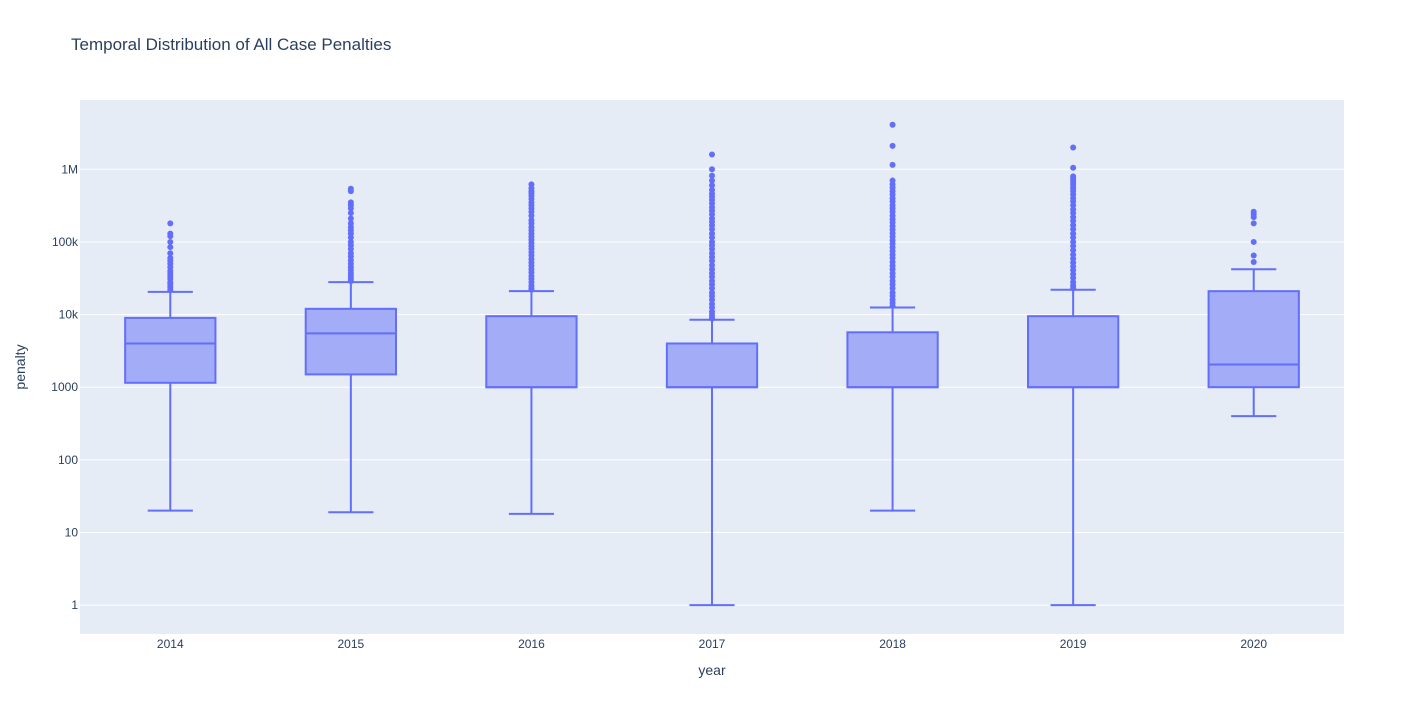 The image size is (1424, 715). I want to click on y-tick-label: 1, so click(74, 605).